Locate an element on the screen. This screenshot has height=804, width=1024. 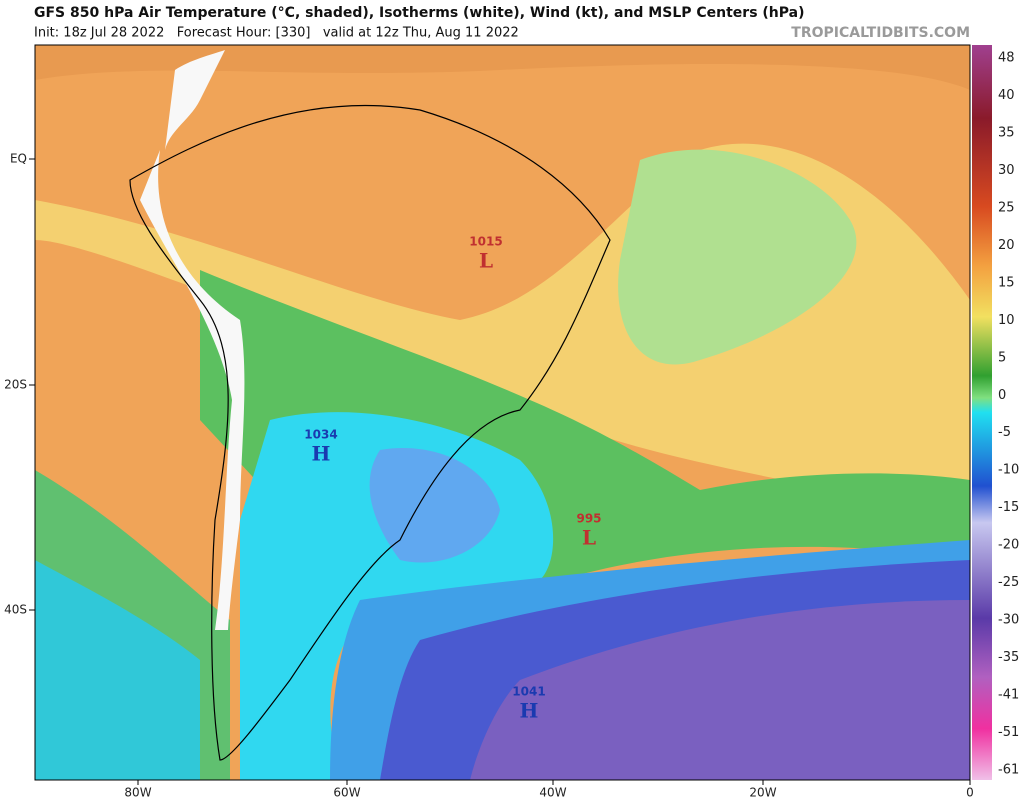
latitude-label: 20S is located at coordinates (15, 385).